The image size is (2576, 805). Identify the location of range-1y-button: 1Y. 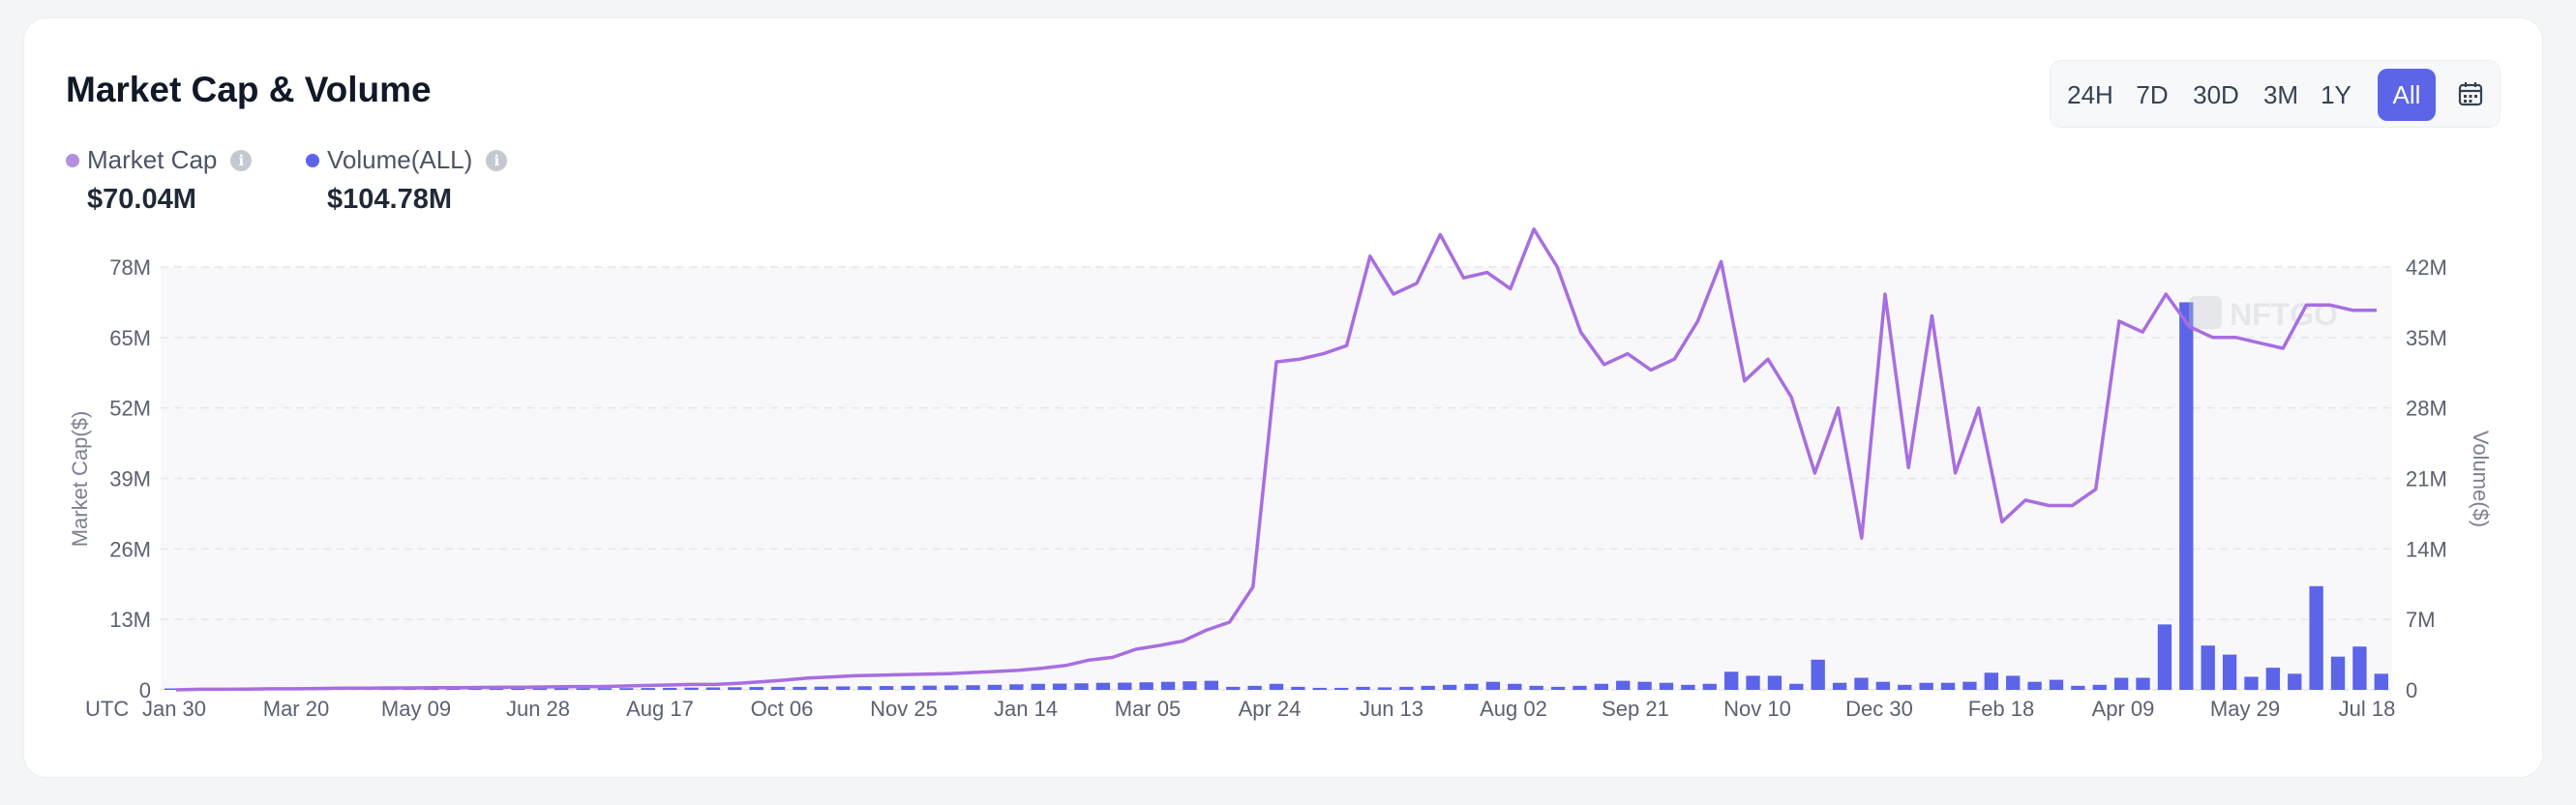
(2336, 94).